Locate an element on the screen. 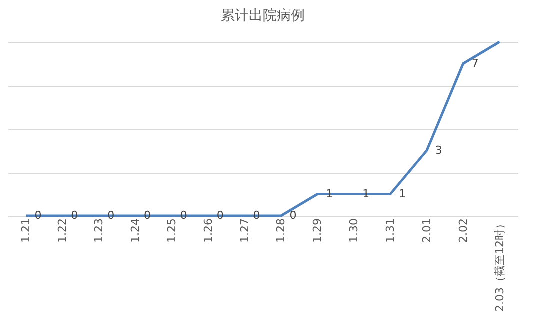  x-tick-label: 1.27 is located at coordinates (245, 230).